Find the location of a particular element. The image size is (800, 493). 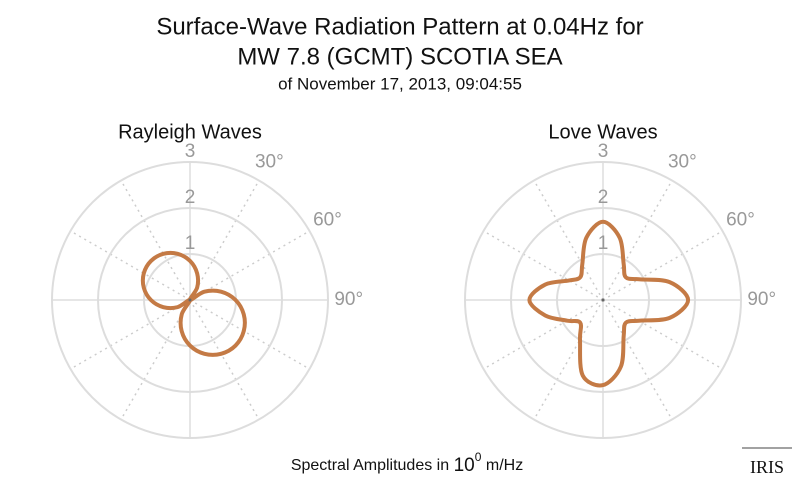

footer: Spectral Amplitudes in 100 m/Hz is located at coordinates (407, 462).